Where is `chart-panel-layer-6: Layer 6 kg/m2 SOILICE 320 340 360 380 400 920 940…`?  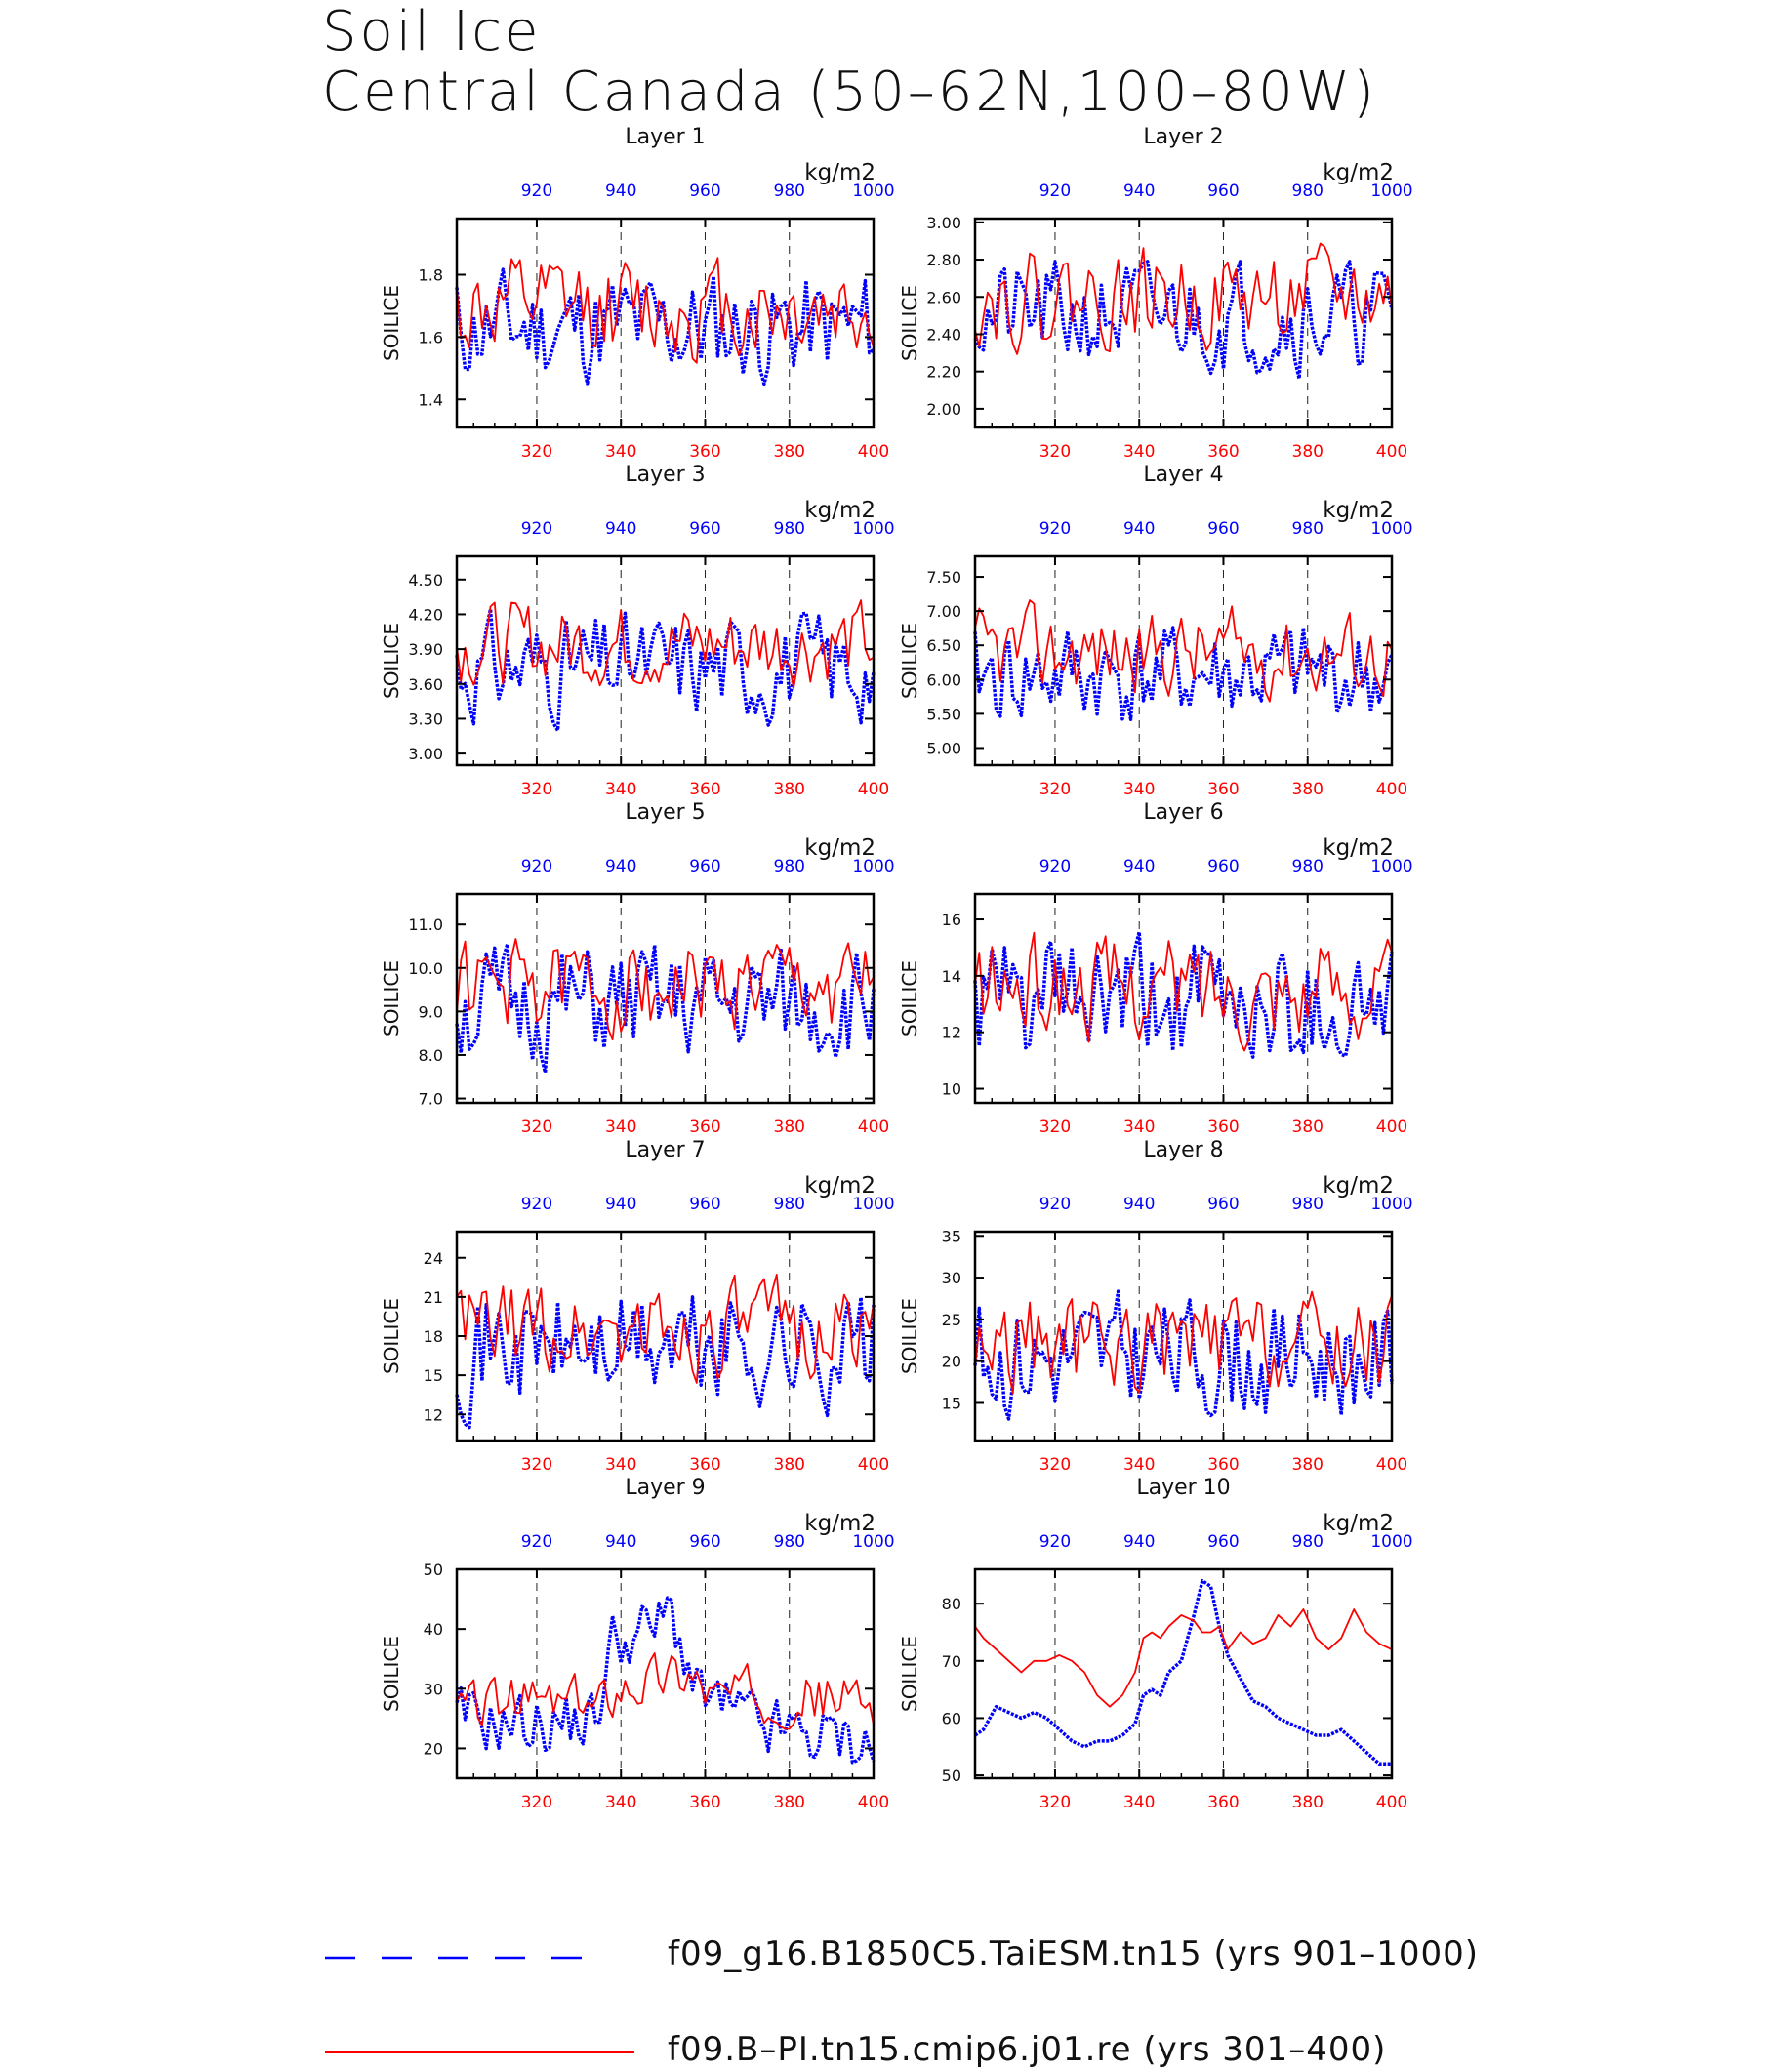
chart-panel-layer-6: Layer 6 kg/m2 SOILICE 320 340 360 380 400 920 940… is located at coordinates (1155, 969).